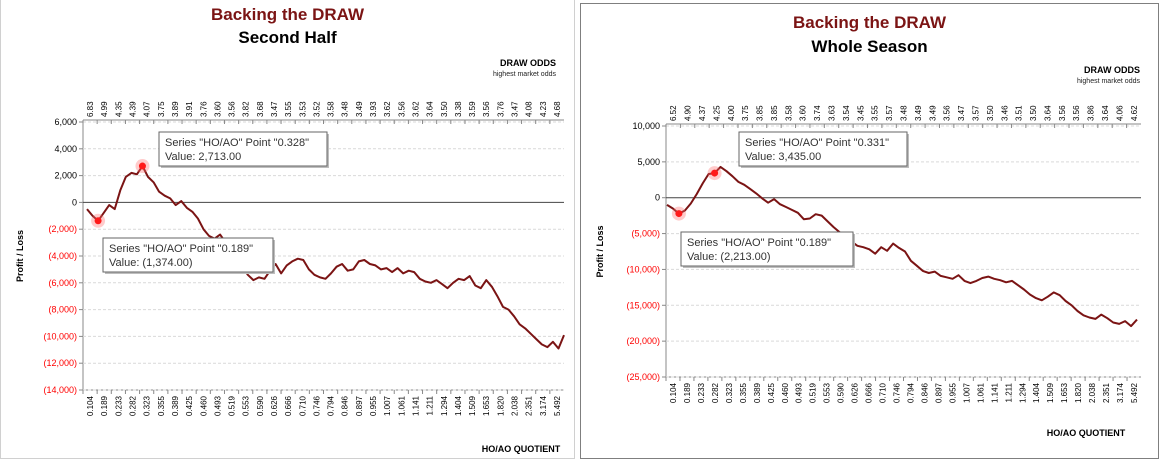  Describe the element at coordinates (62, 283) in the screenshot. I see `y-tick-label: (6,000)` at that location.